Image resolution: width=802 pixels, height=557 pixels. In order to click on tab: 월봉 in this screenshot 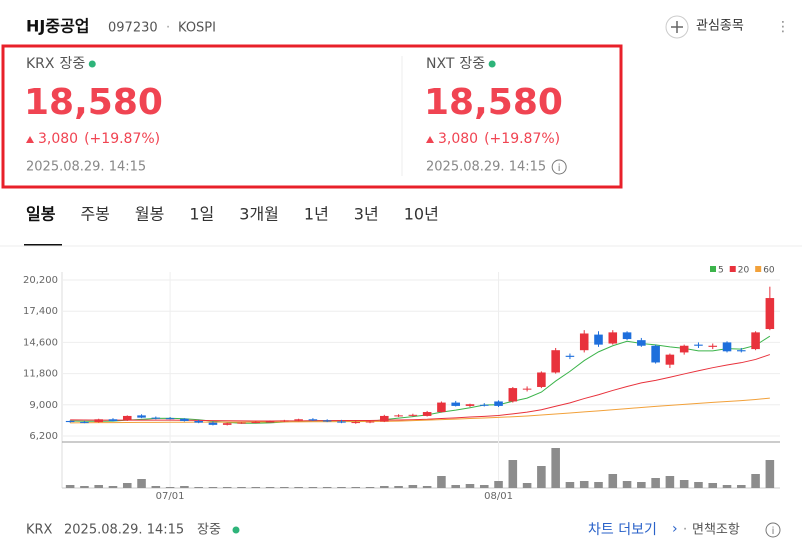, I will do `click(149, 214)`.